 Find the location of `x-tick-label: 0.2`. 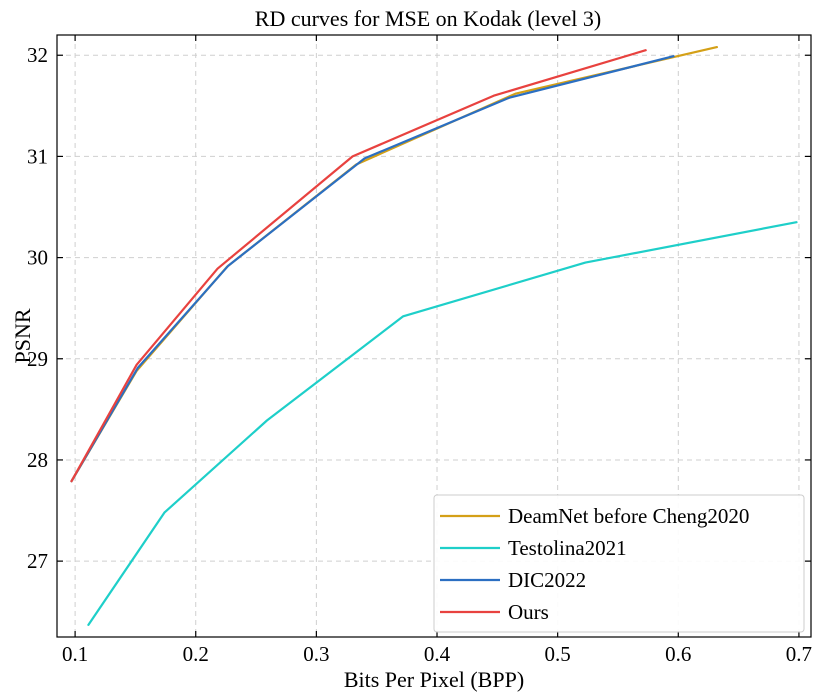

x-tick-label: 0.2 is located at coordinates (196, 654).